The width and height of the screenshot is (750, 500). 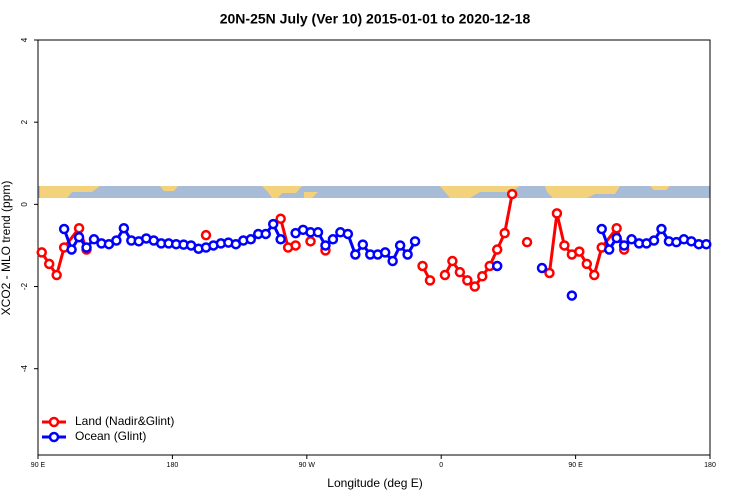 I want to click on x-tick-label: 0, so click(x=441, y=465).